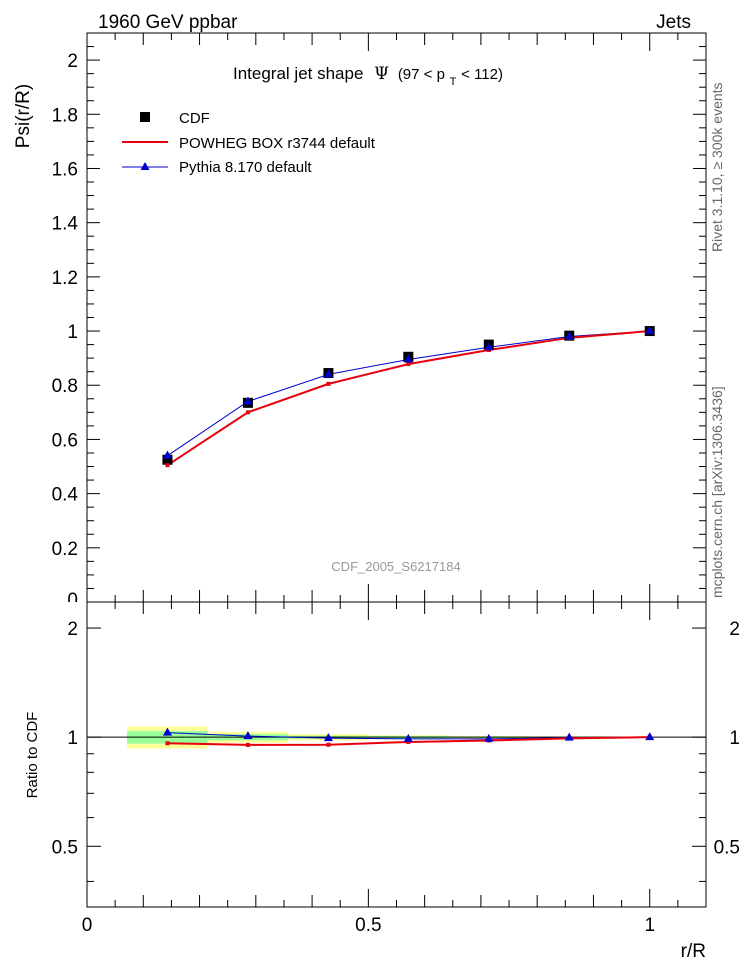 Image resolution: width=746 pixels, height=972 pixels. What do you see at coordinates (453, 82) in the screenshot?
I see `chart-title-range-sub: T` at bounding box center [453, 82].